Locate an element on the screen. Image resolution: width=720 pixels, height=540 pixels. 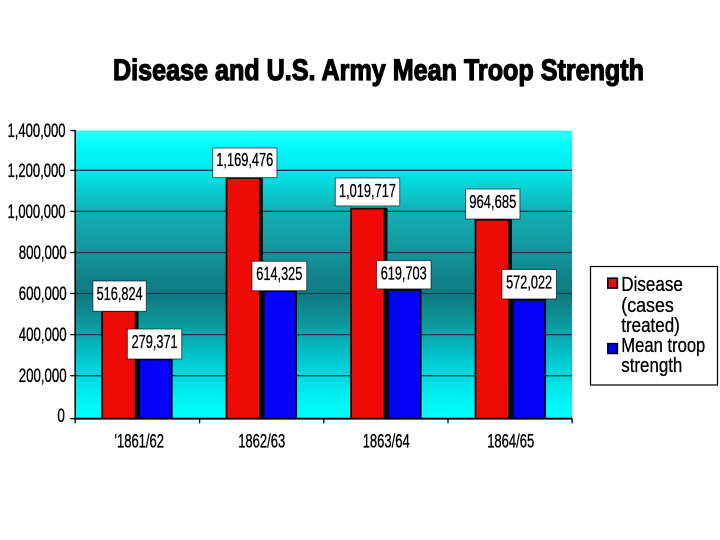
svg-text: 572,022 is located at coordinates (529, 282).